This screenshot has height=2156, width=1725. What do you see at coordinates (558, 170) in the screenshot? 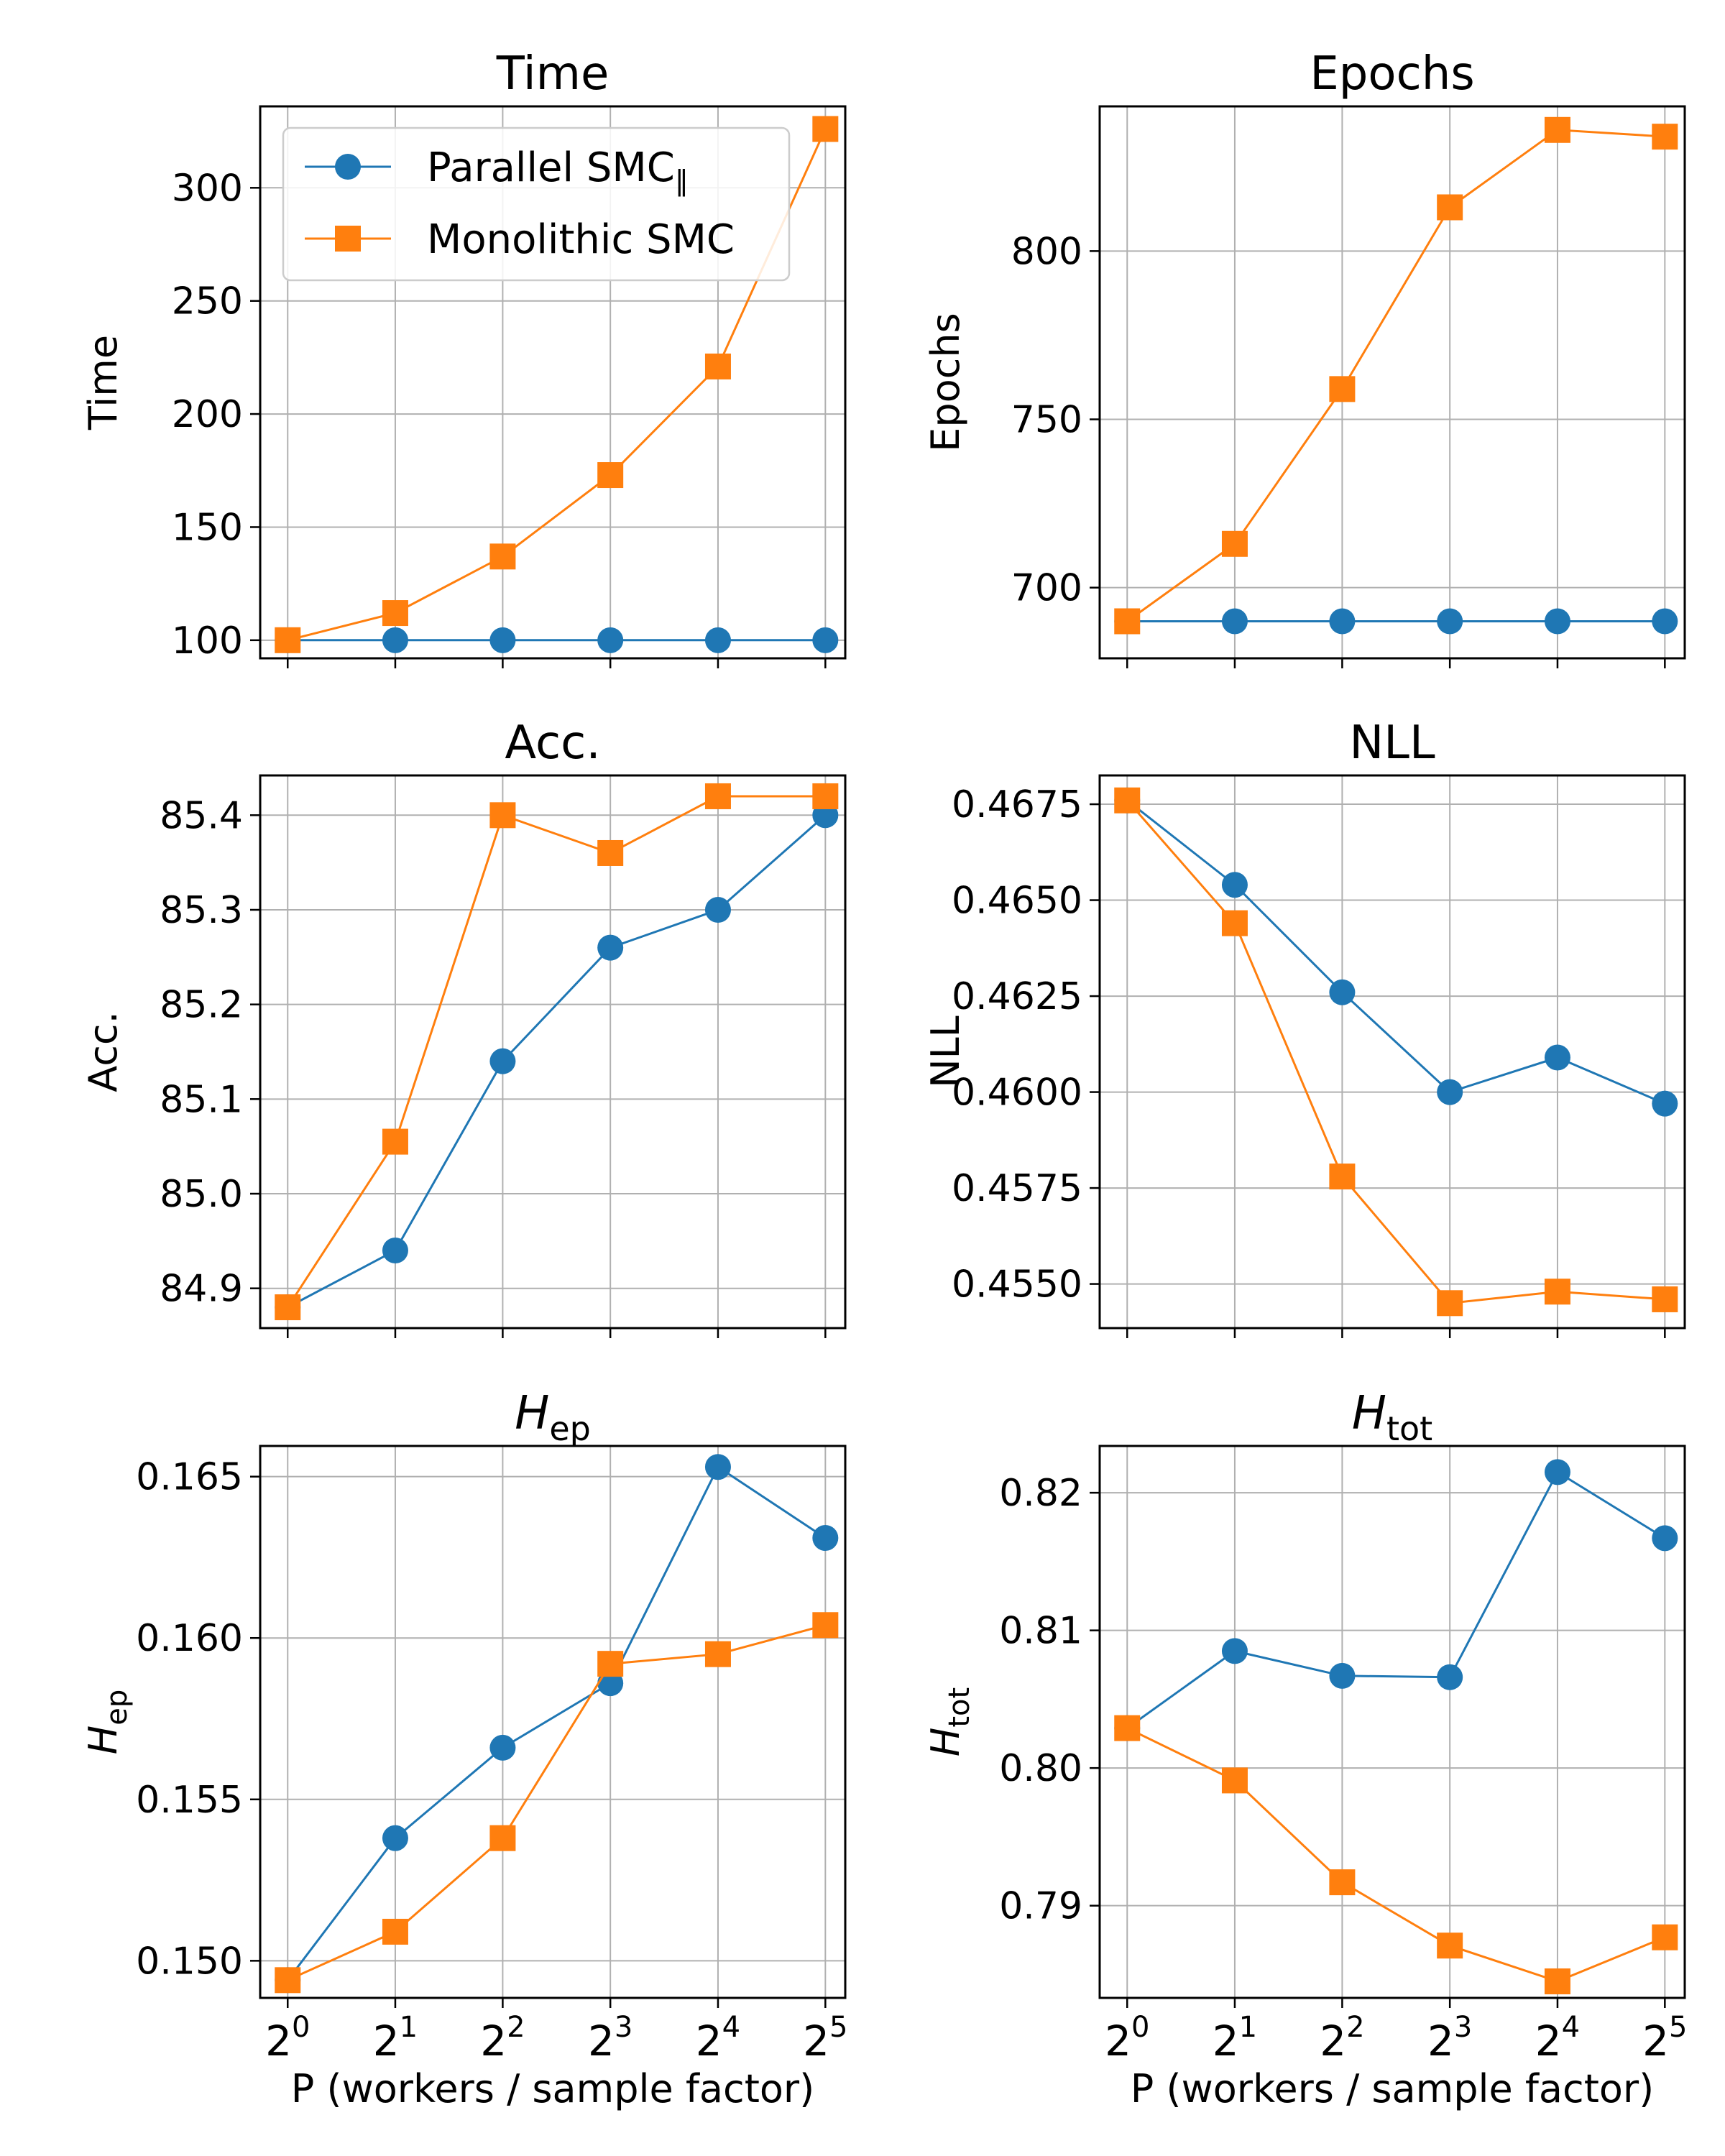
I see `legend-label: Parallel SMC‖` at bounding box center [558, 170].